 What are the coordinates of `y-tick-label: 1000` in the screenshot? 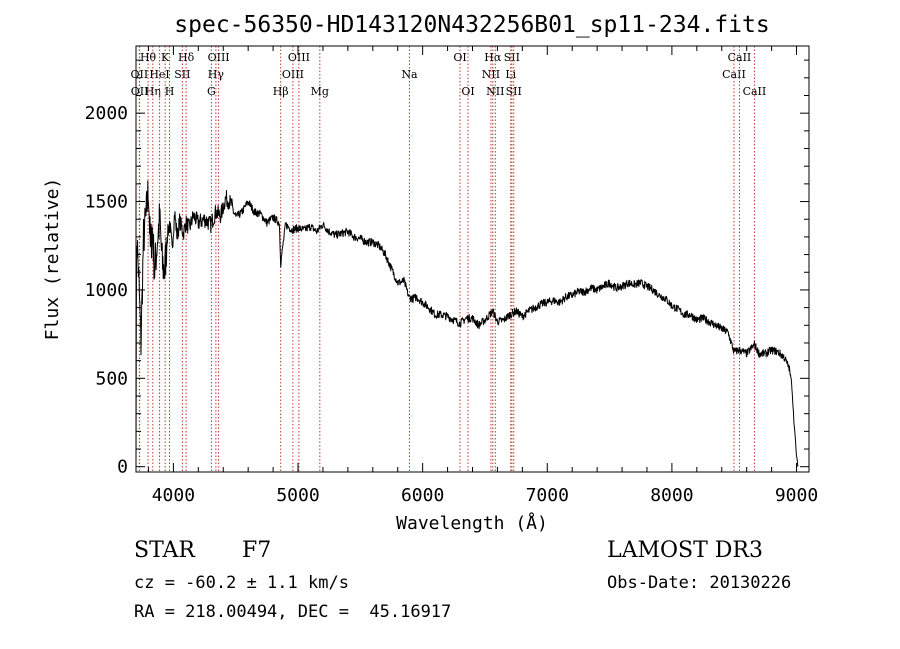 It's located at (106, 290).